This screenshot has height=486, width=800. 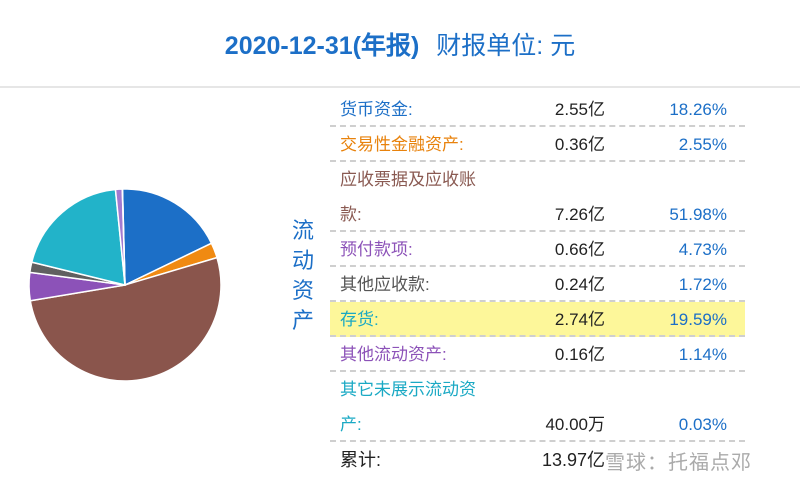 What do you see at coordinates (408, 197) in the screenshot?
I see `row-label: 应收票据及应收账 款:` at bounding box center [408, 197].